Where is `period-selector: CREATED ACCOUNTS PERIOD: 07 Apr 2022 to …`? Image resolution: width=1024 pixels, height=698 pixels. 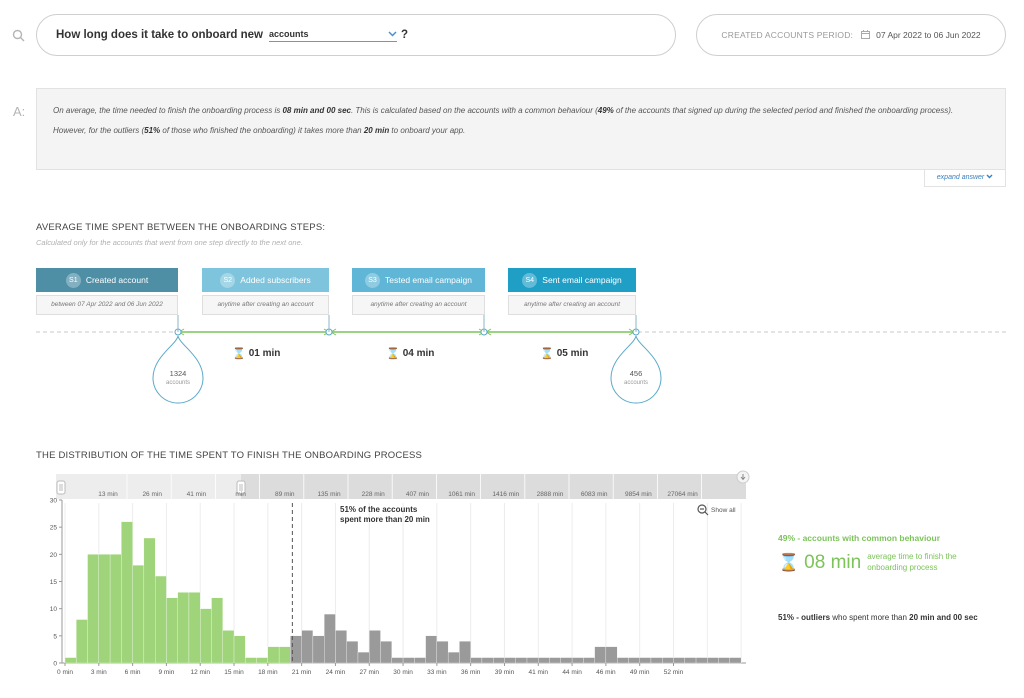
period-selector: CREATED ACCOUNTS PERIOD: 07 Apr 2022 to … is located at coordinates (851, 35).